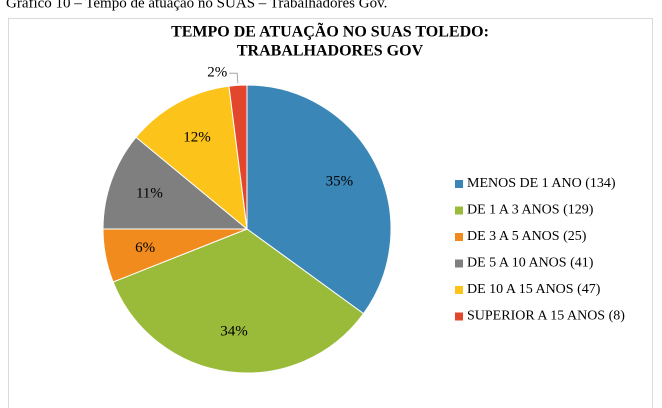 The height and width of the screenshot is (408, 662). What do you see at coordinates (530, 263) in the screenshot?
I see `legend-label: DE 5 A 10 ANOS (41)` at bounding box center [530, 263].